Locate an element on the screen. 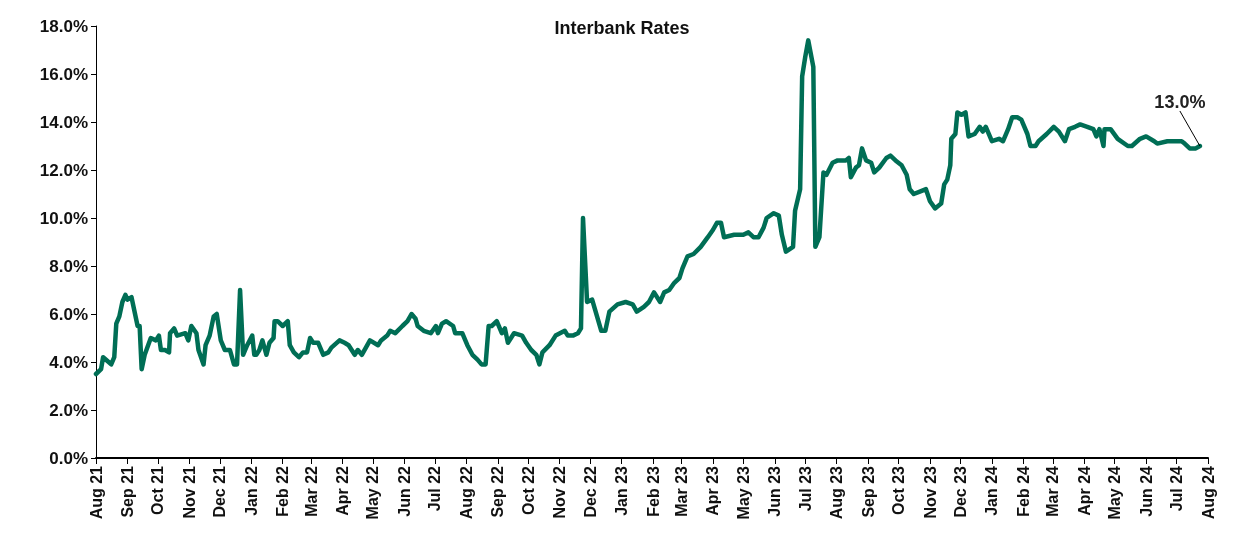  x-tick-label: Jul 23 is located at coordinates (805, 488).